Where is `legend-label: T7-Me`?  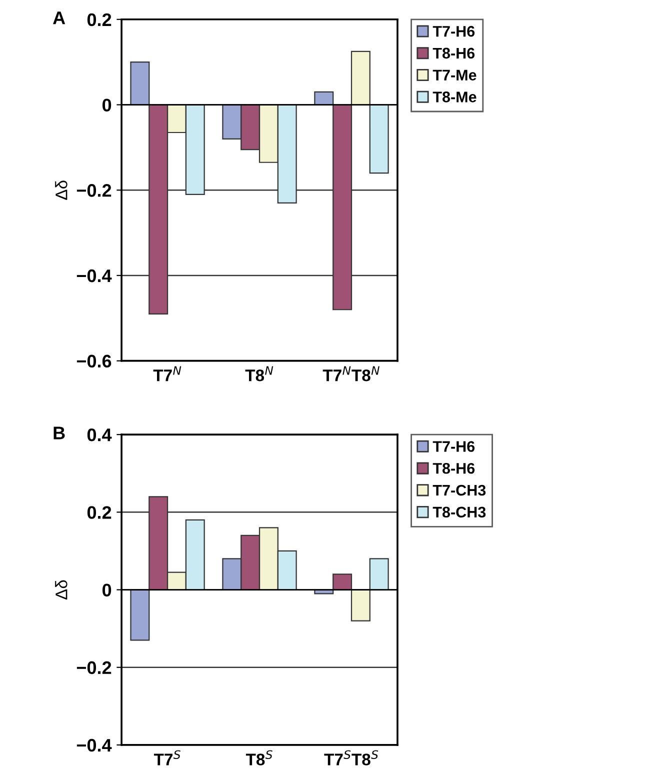 legend-label: T7-Me is located at coordinates (454, 75).